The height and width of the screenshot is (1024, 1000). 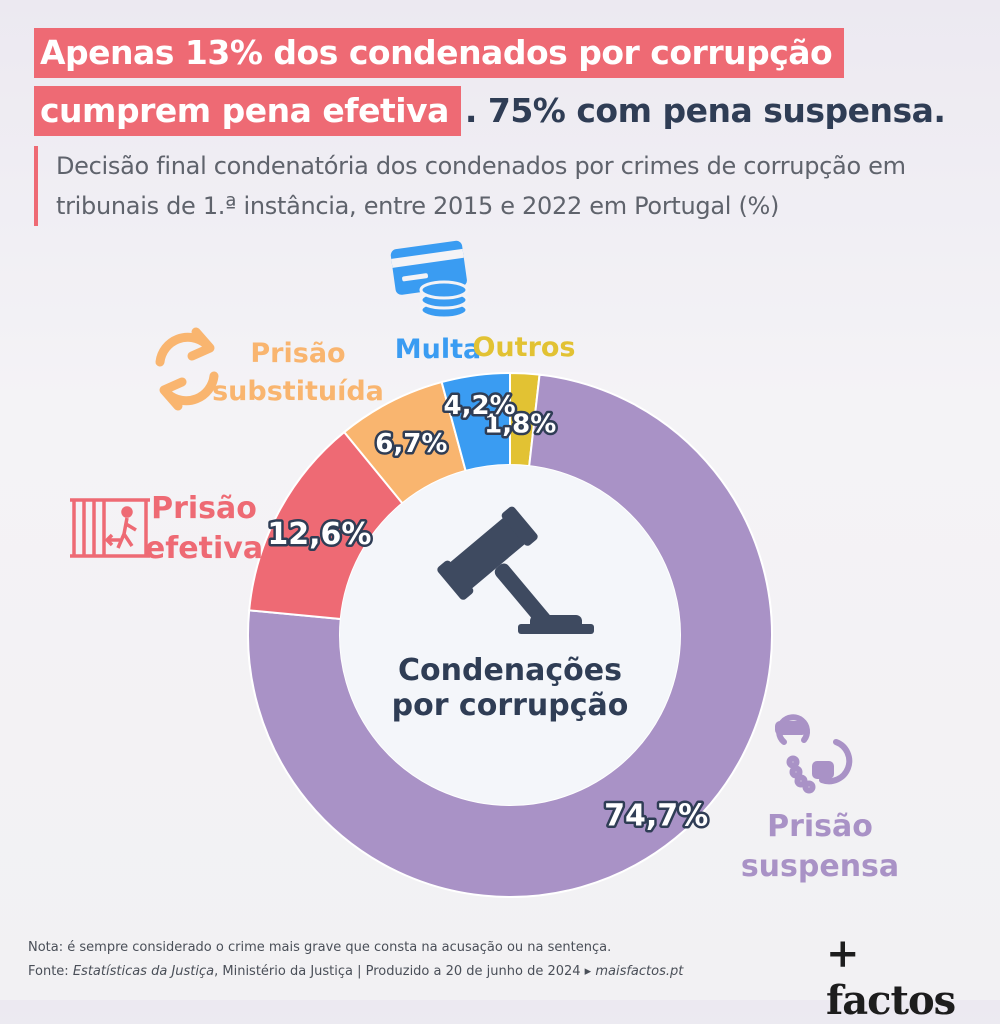 I want to click on headline-highlight-2: cumprem pena efetiva, so click(x=247, y=111).